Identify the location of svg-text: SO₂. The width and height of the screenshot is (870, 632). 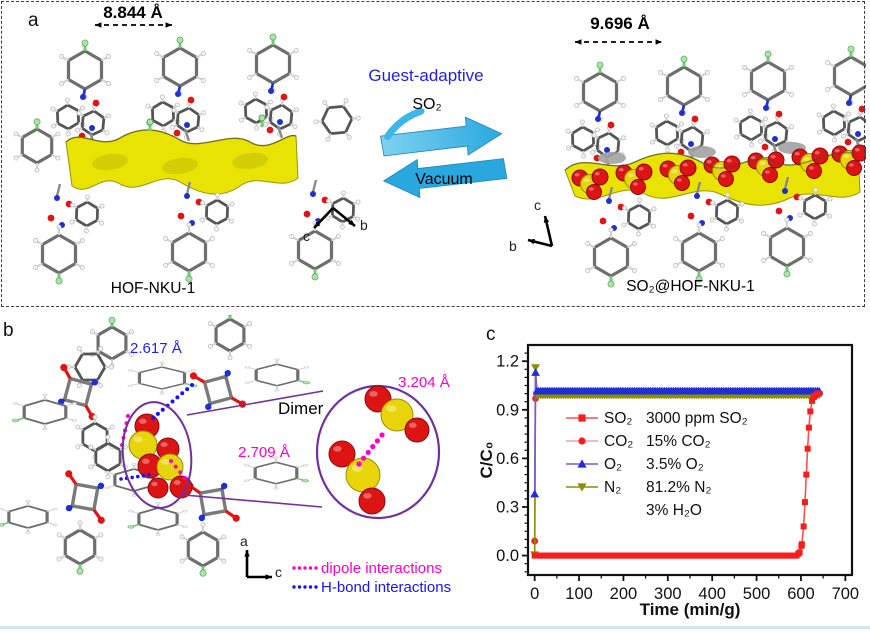
(618, 418).